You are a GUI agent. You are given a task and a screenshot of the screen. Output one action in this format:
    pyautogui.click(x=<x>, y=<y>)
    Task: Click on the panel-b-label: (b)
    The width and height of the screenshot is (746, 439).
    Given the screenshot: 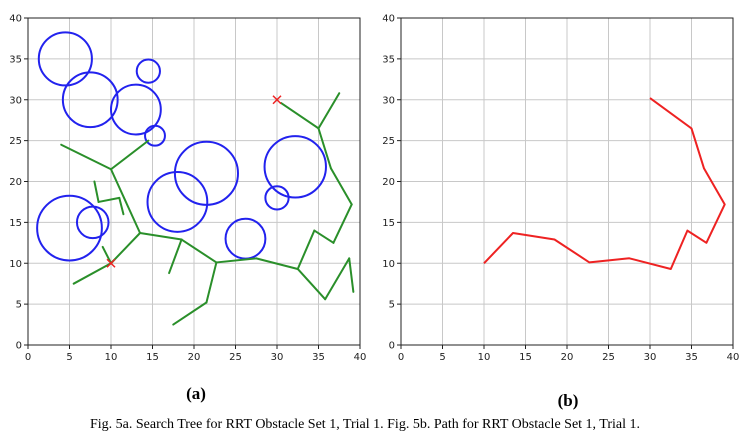 What is the action you would take?
    pyautogui.click(x=568, y=400)
    